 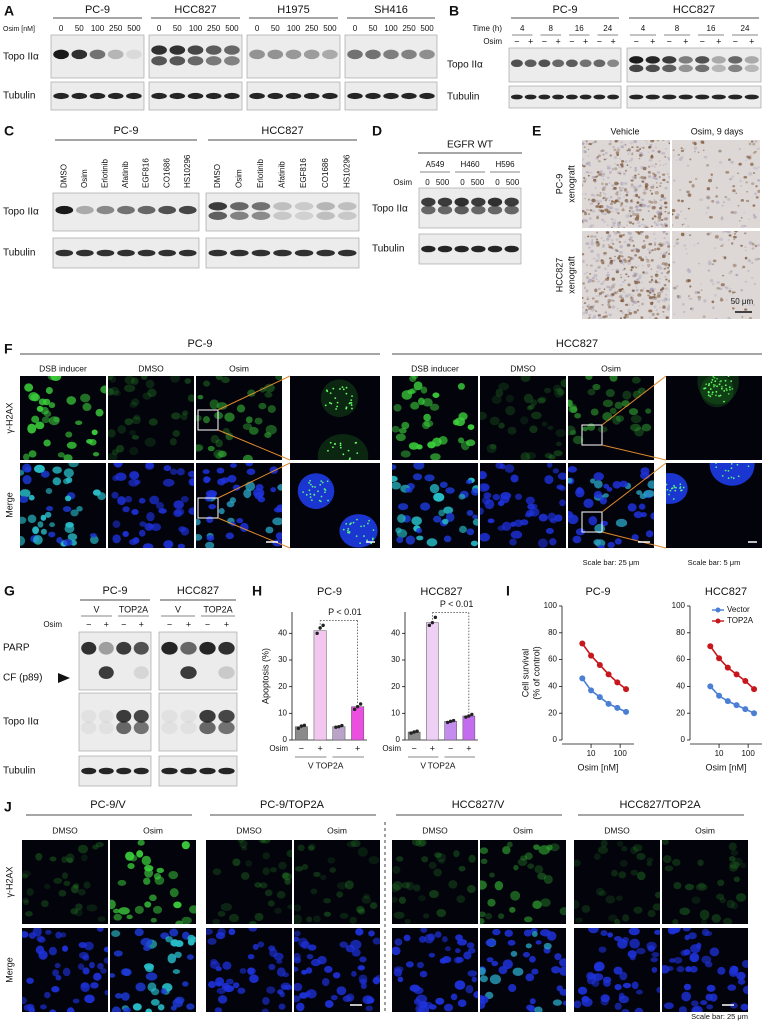 I want to click on label: H1975, so click(x=293, y=10).